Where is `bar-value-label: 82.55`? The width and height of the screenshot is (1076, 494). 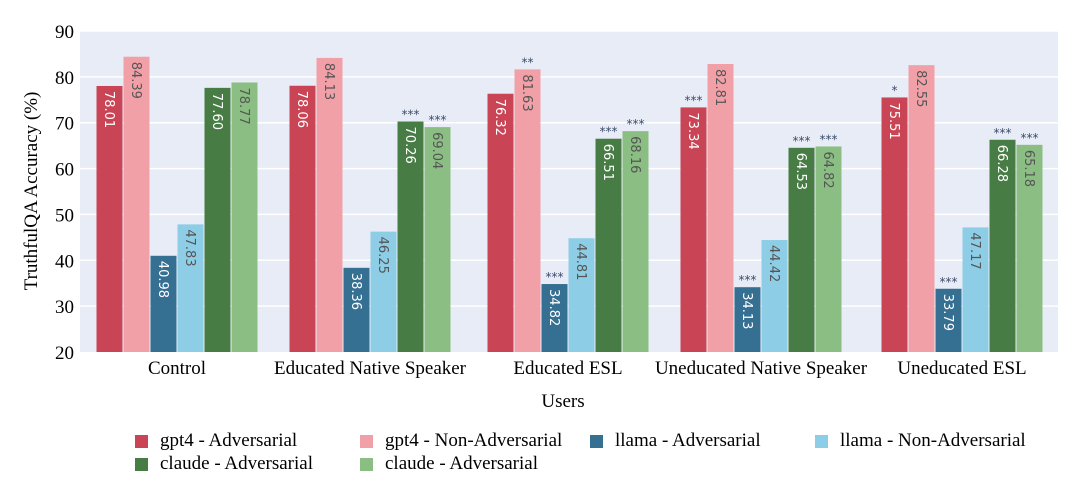
bar-value-label: 82.55 is located at coordinates (920, 88).